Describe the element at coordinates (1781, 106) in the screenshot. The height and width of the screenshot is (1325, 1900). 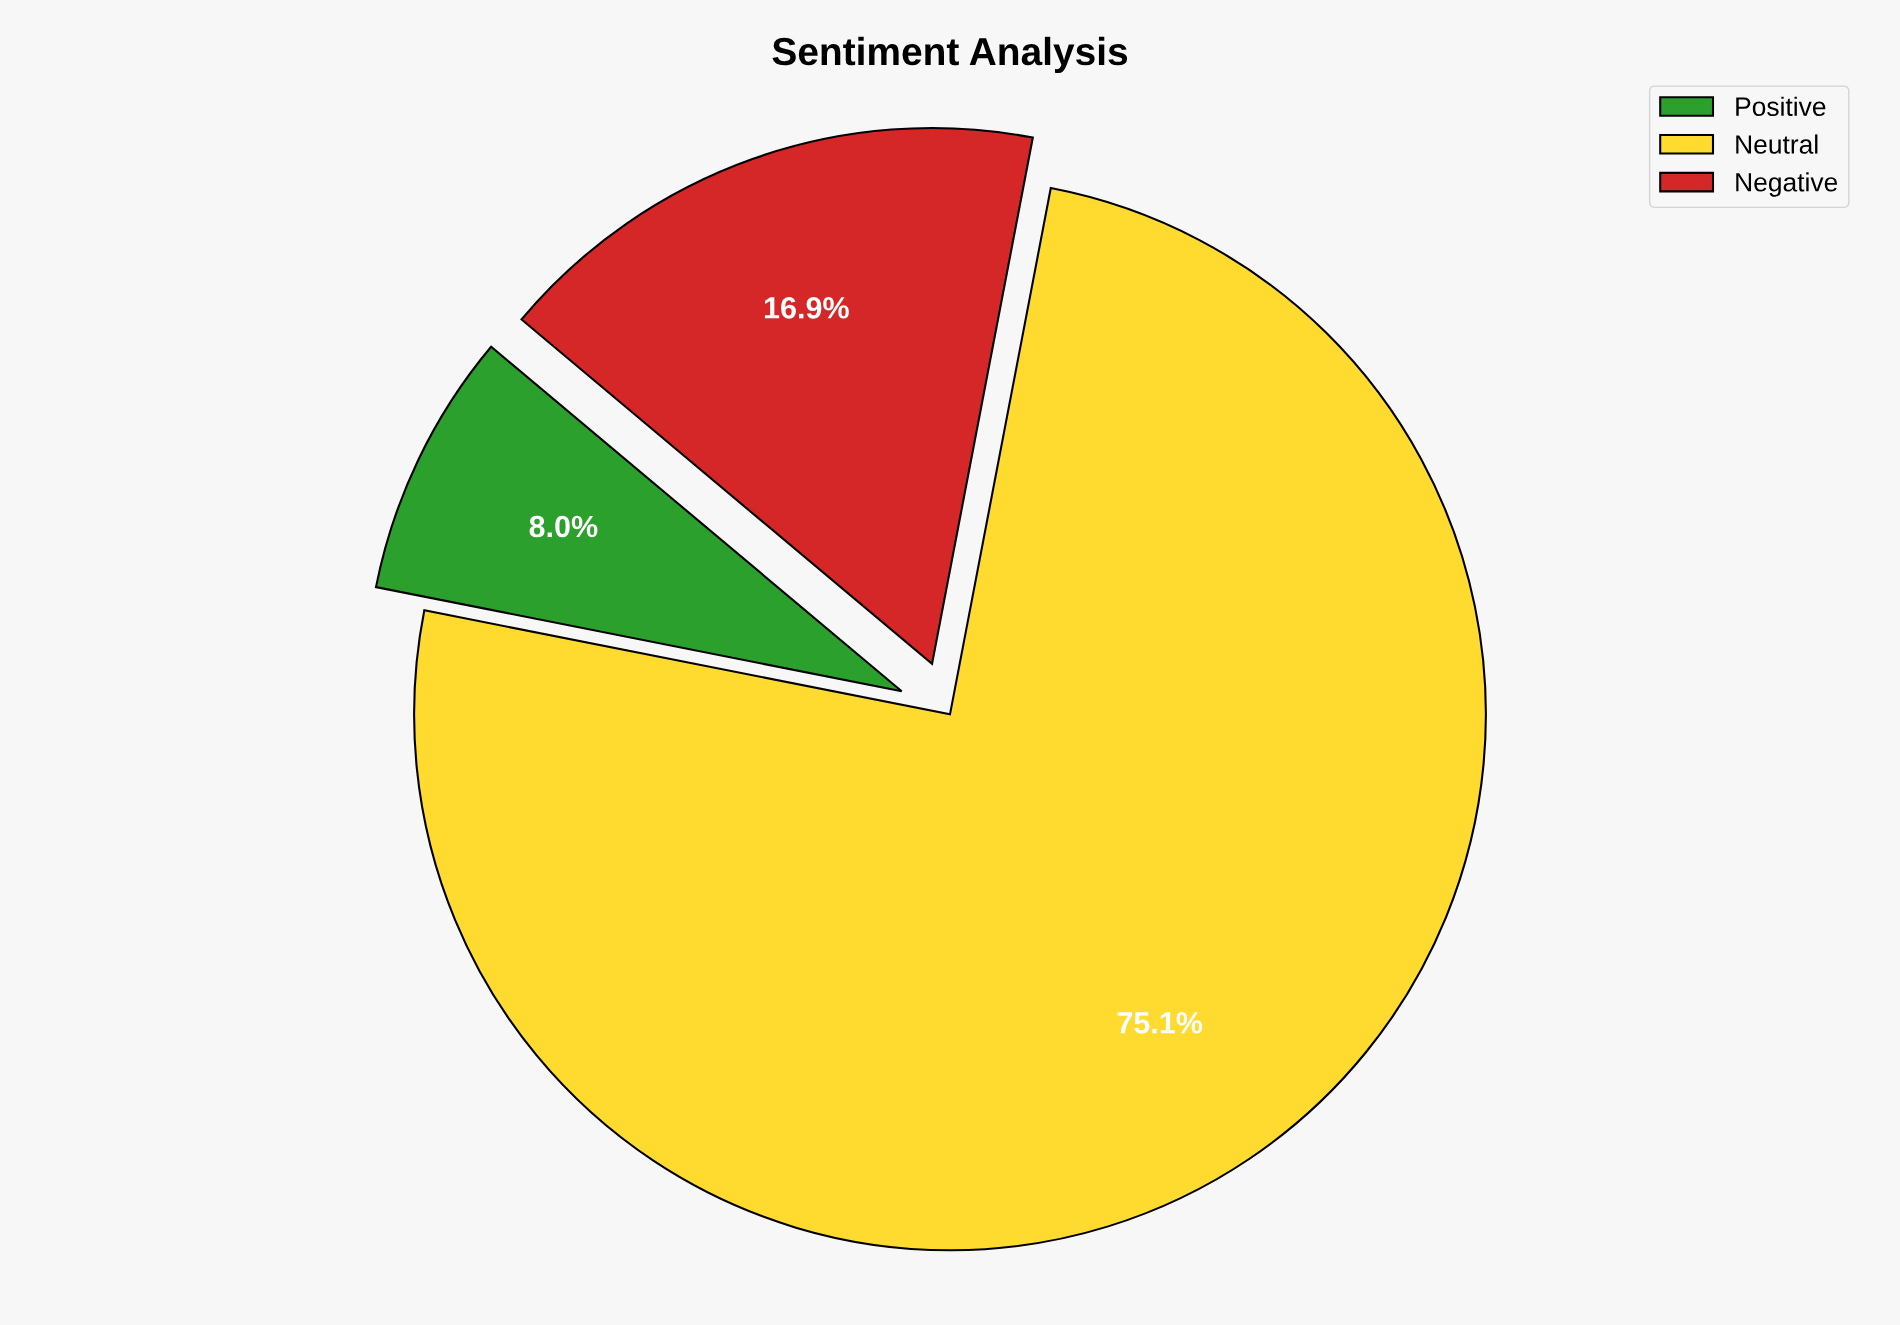
I see `legend-label: Positive` at that location.